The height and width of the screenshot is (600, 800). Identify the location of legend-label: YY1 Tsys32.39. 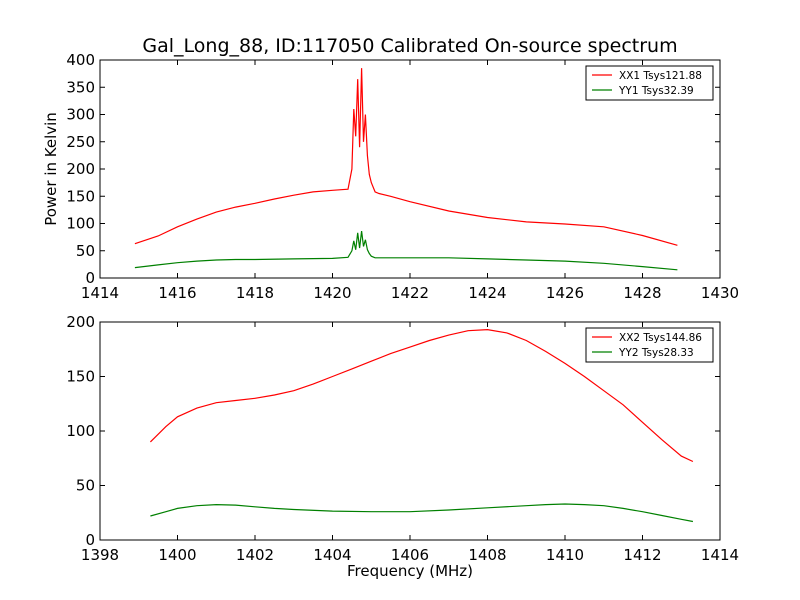
(656, 91).